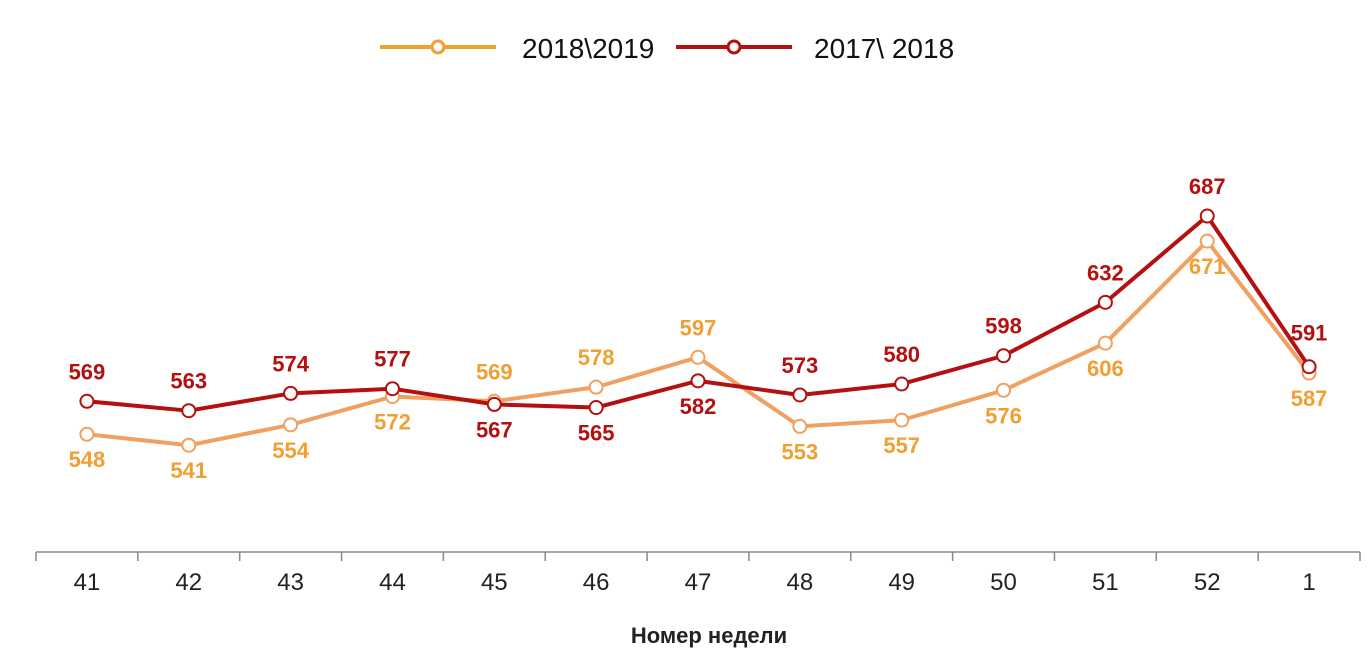  Describe the element at coordinates (596, 582) in the screenshot. I see `x-tick-label-46: 46` at that location.